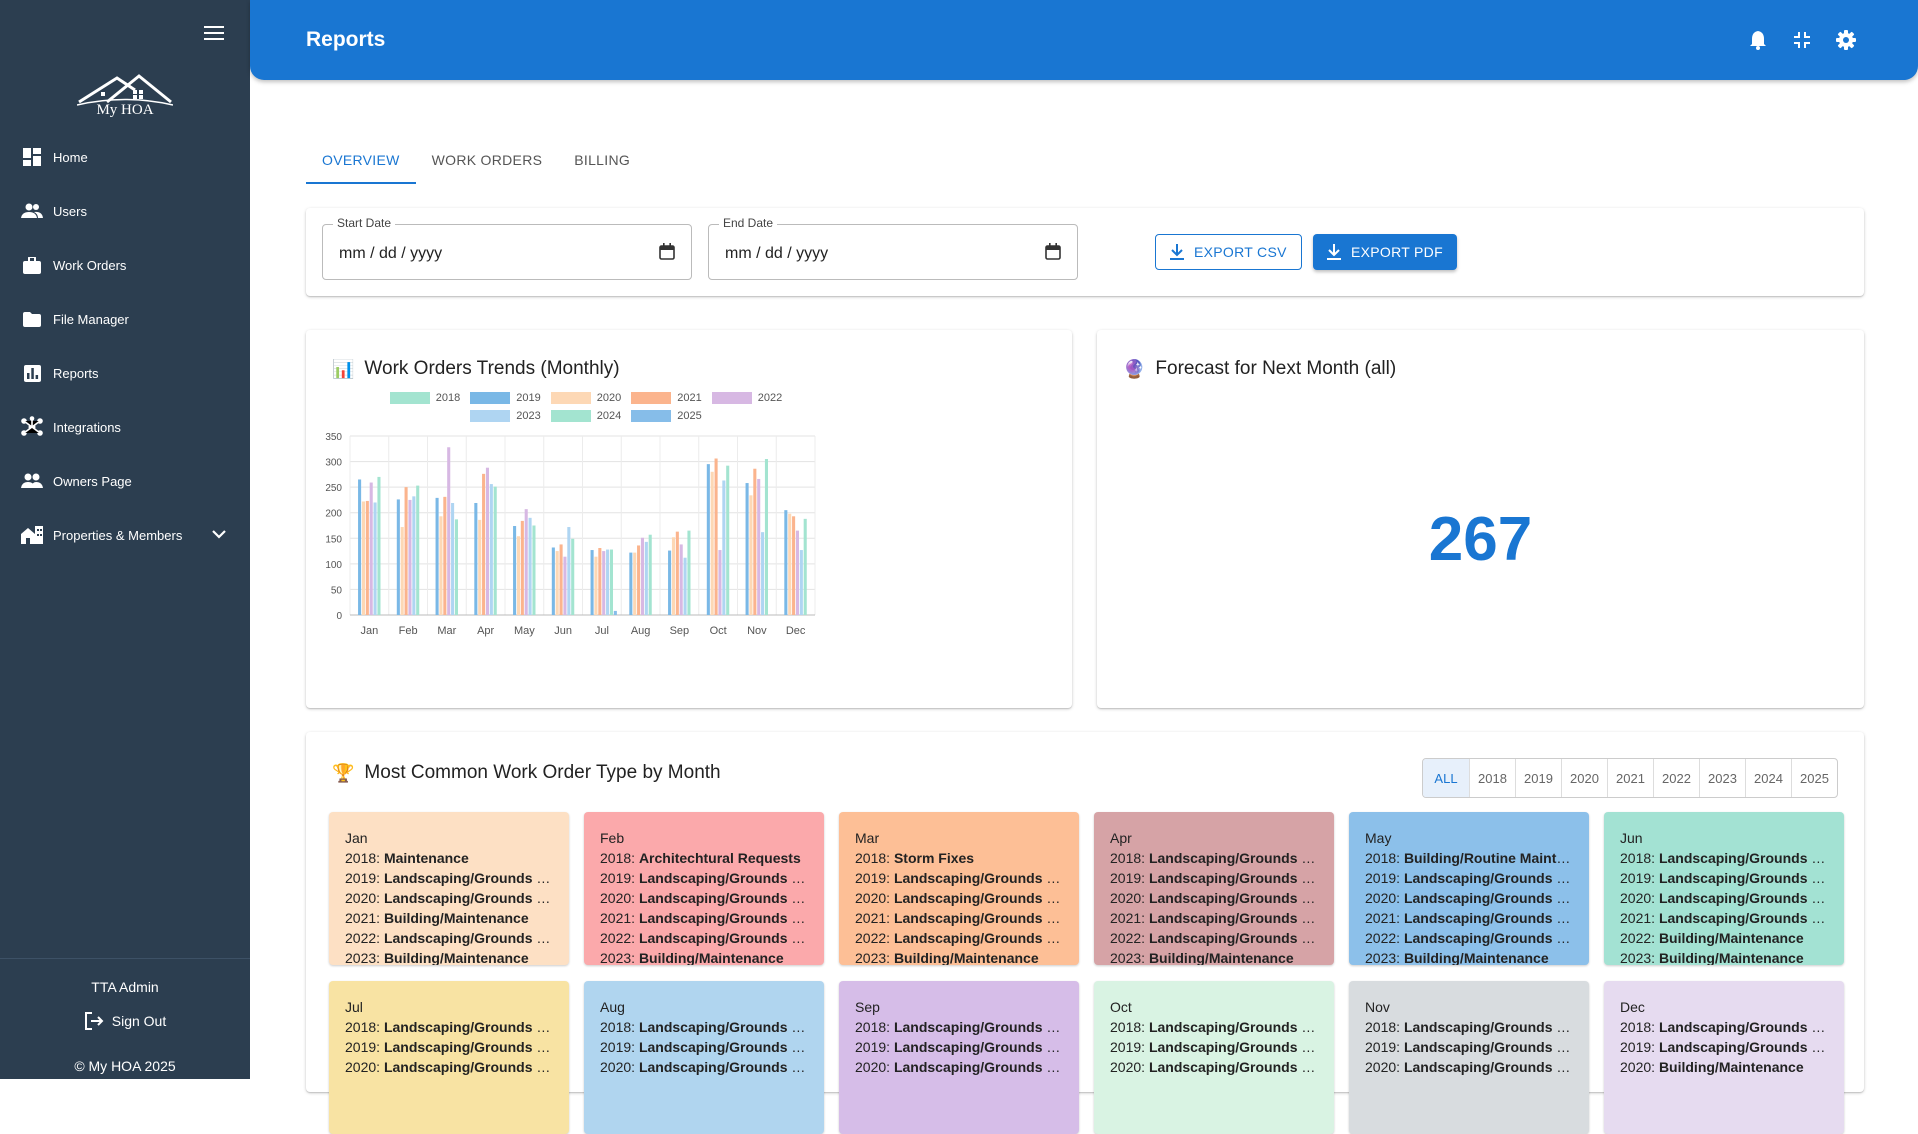 The height and width of the screenshot is (1134, 1918). I want to click on legend-item: 2020, so click(586, 398).